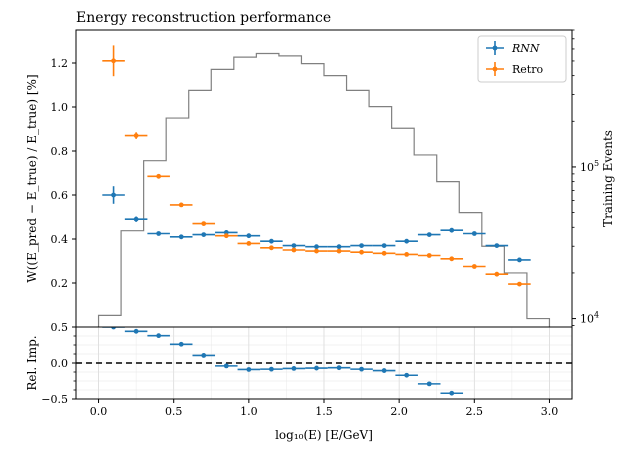 This screenshot has width=631, height=452. Describe the element at coordinates (32, 362) in the screenshot. I see `bottom-y-axis-label: Rel. Imp.` at that location.